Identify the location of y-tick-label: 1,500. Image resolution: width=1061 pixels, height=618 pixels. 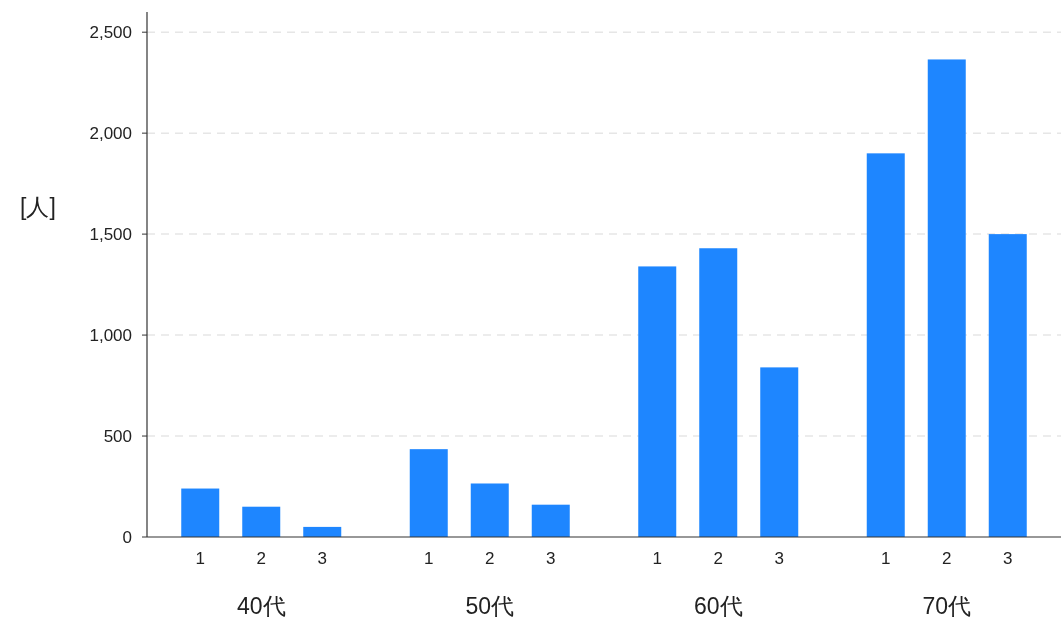
(110, 235).